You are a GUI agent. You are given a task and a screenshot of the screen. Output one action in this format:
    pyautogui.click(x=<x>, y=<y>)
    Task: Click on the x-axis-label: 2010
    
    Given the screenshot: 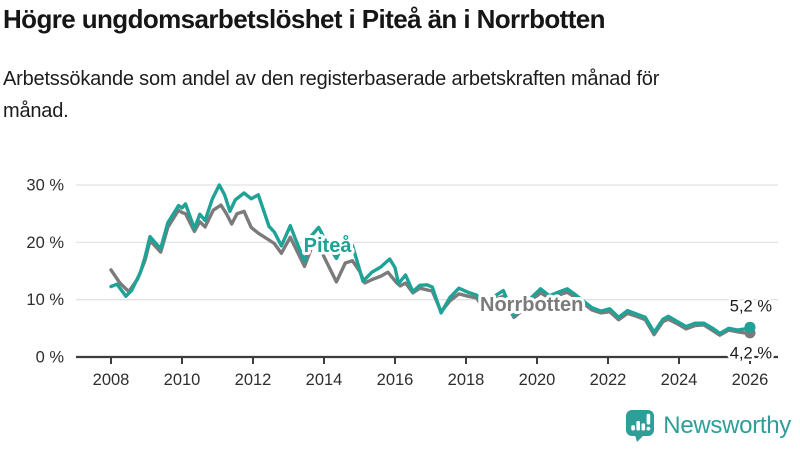 What is the action you would take?
    pyautogui.click(x=182, y=380)
    